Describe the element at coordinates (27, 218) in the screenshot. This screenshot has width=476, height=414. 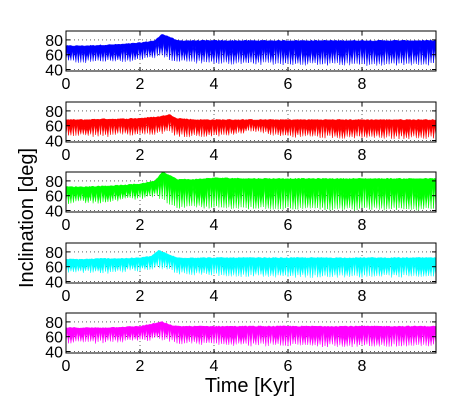
I see `y-axis-label: Inclination [deg]` at that location.